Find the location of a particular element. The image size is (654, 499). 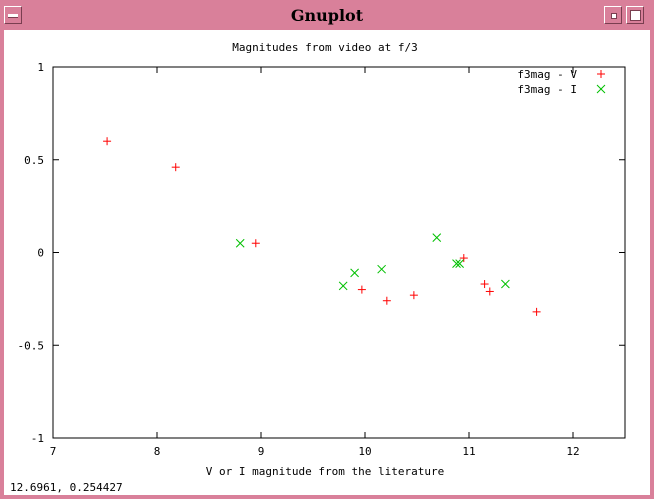

y-tick-label: 0.5 is located at coordinates (34, 160).